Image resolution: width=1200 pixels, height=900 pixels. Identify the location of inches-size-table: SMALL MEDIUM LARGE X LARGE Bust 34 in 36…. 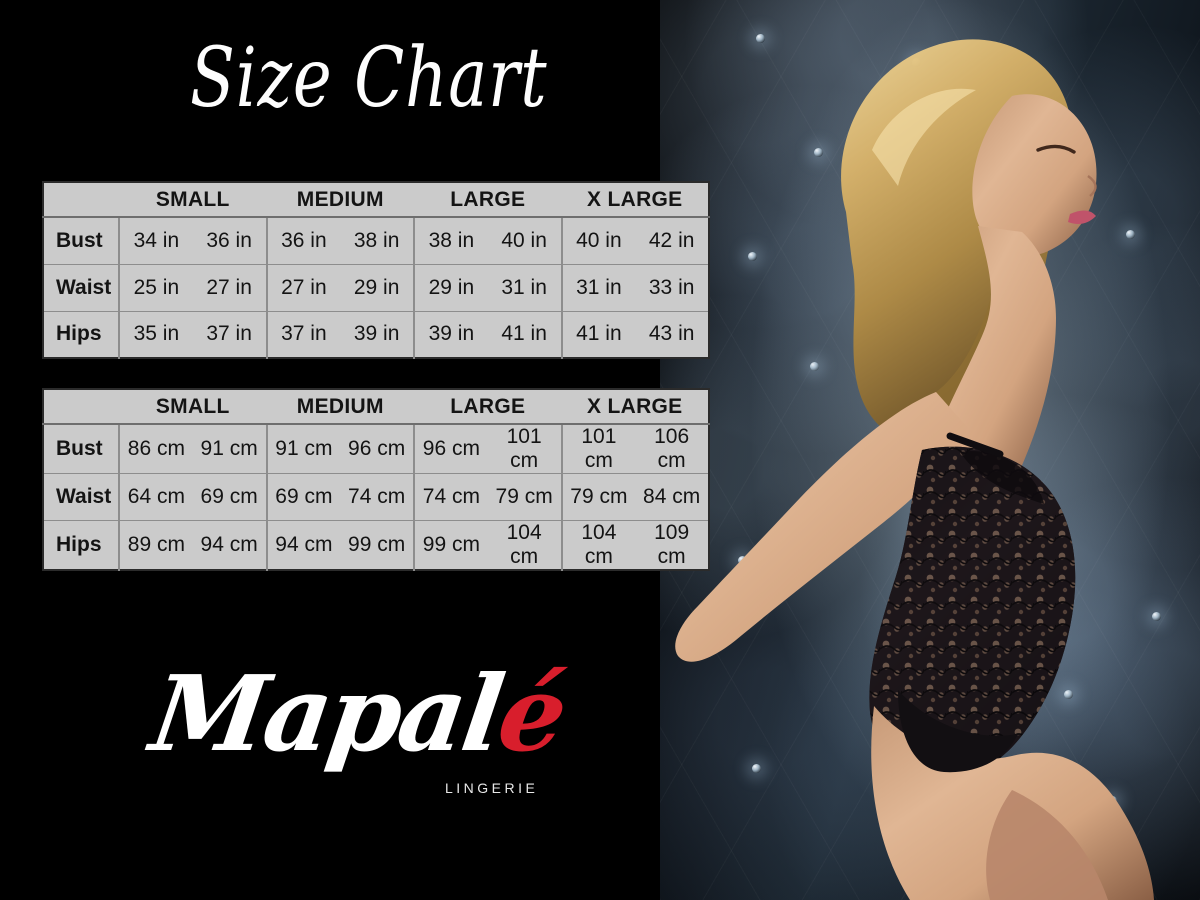
(376, 270).